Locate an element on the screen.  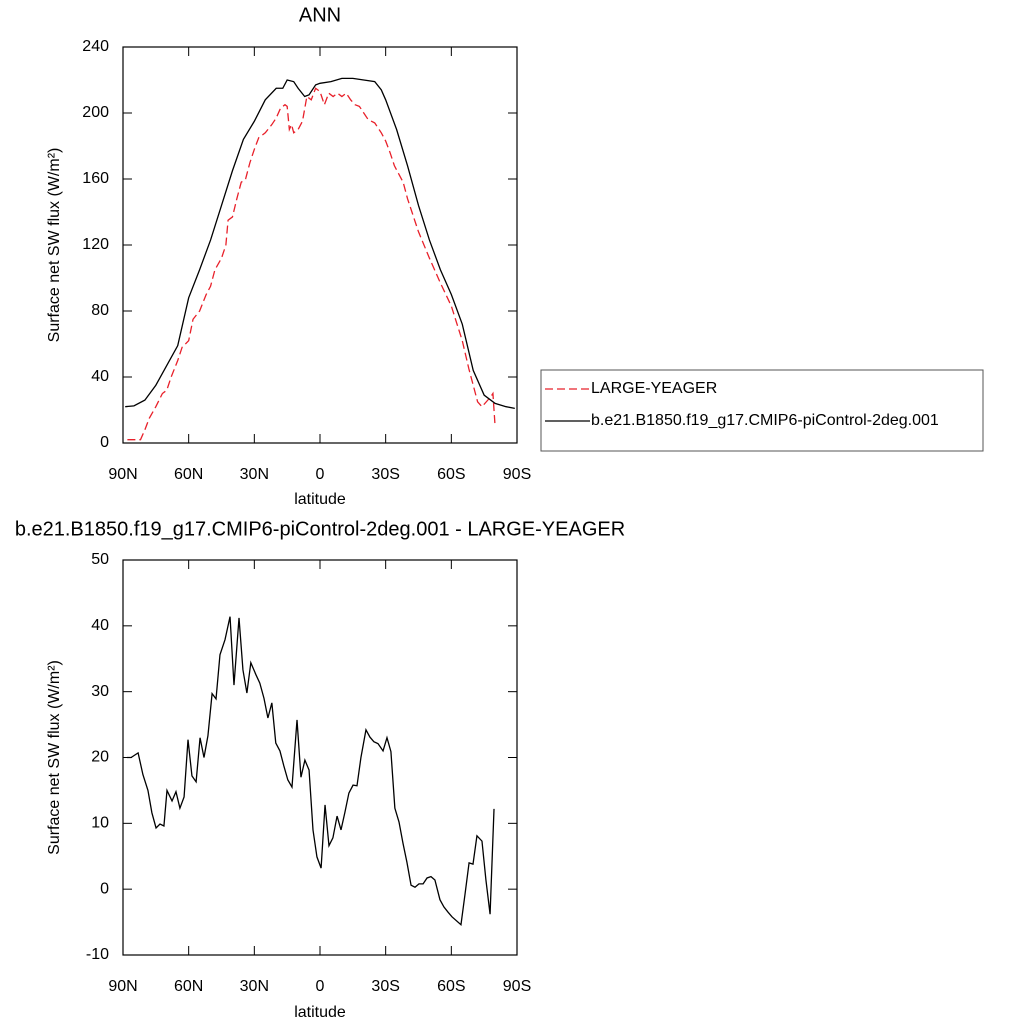
y-tick-label: 20 is located at coordinates (100, 757).